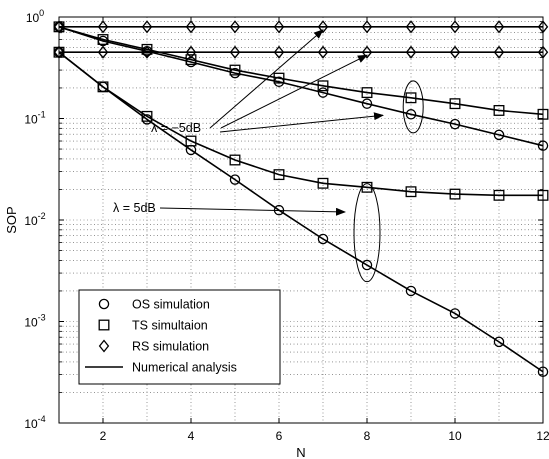 This screenshot has width=549, height=459. I want to click on legend-box, so click(179, 337).